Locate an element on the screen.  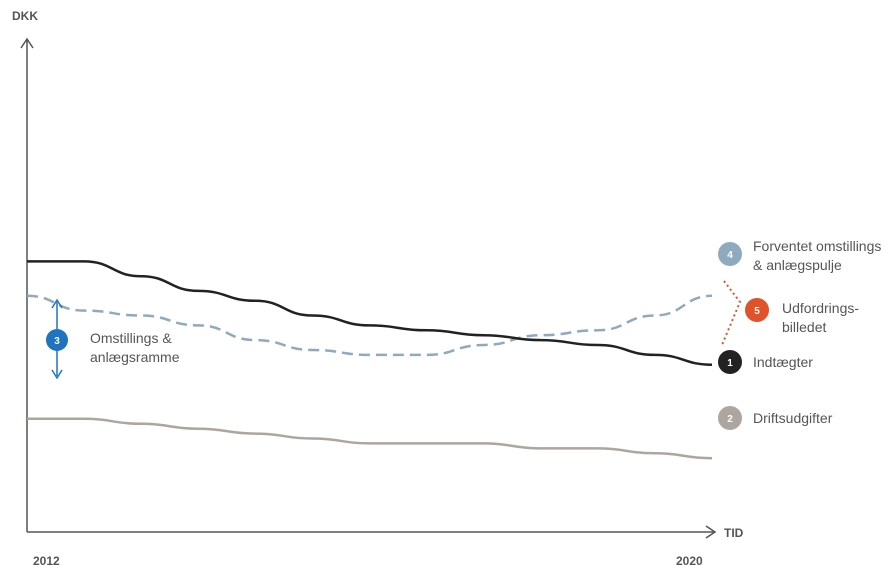
y-axis-arrow is located at coordinates (27, 43).